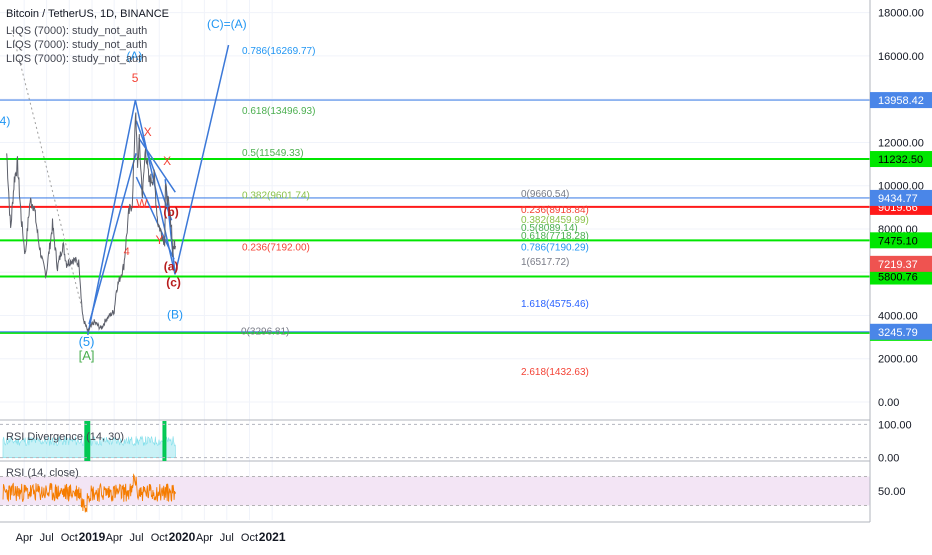  What do you see at coordinates (227, 24) in the screenshot?
I see `wave-label: (C)=(A)` at bounding box center [227, 24].